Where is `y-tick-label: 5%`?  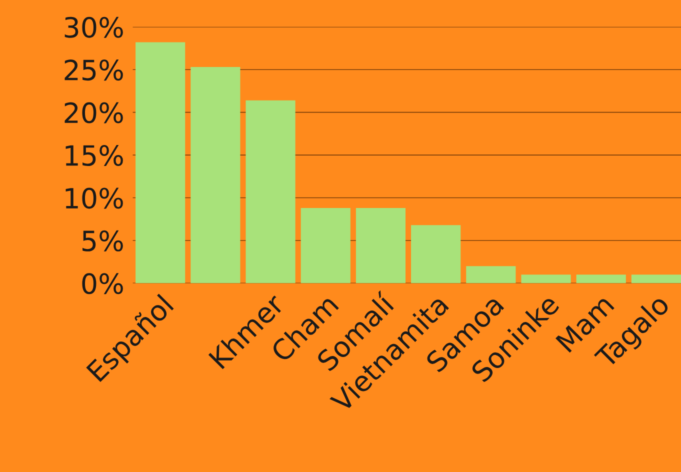
y-tick-label: 5% is located at coordinates (102, 241).